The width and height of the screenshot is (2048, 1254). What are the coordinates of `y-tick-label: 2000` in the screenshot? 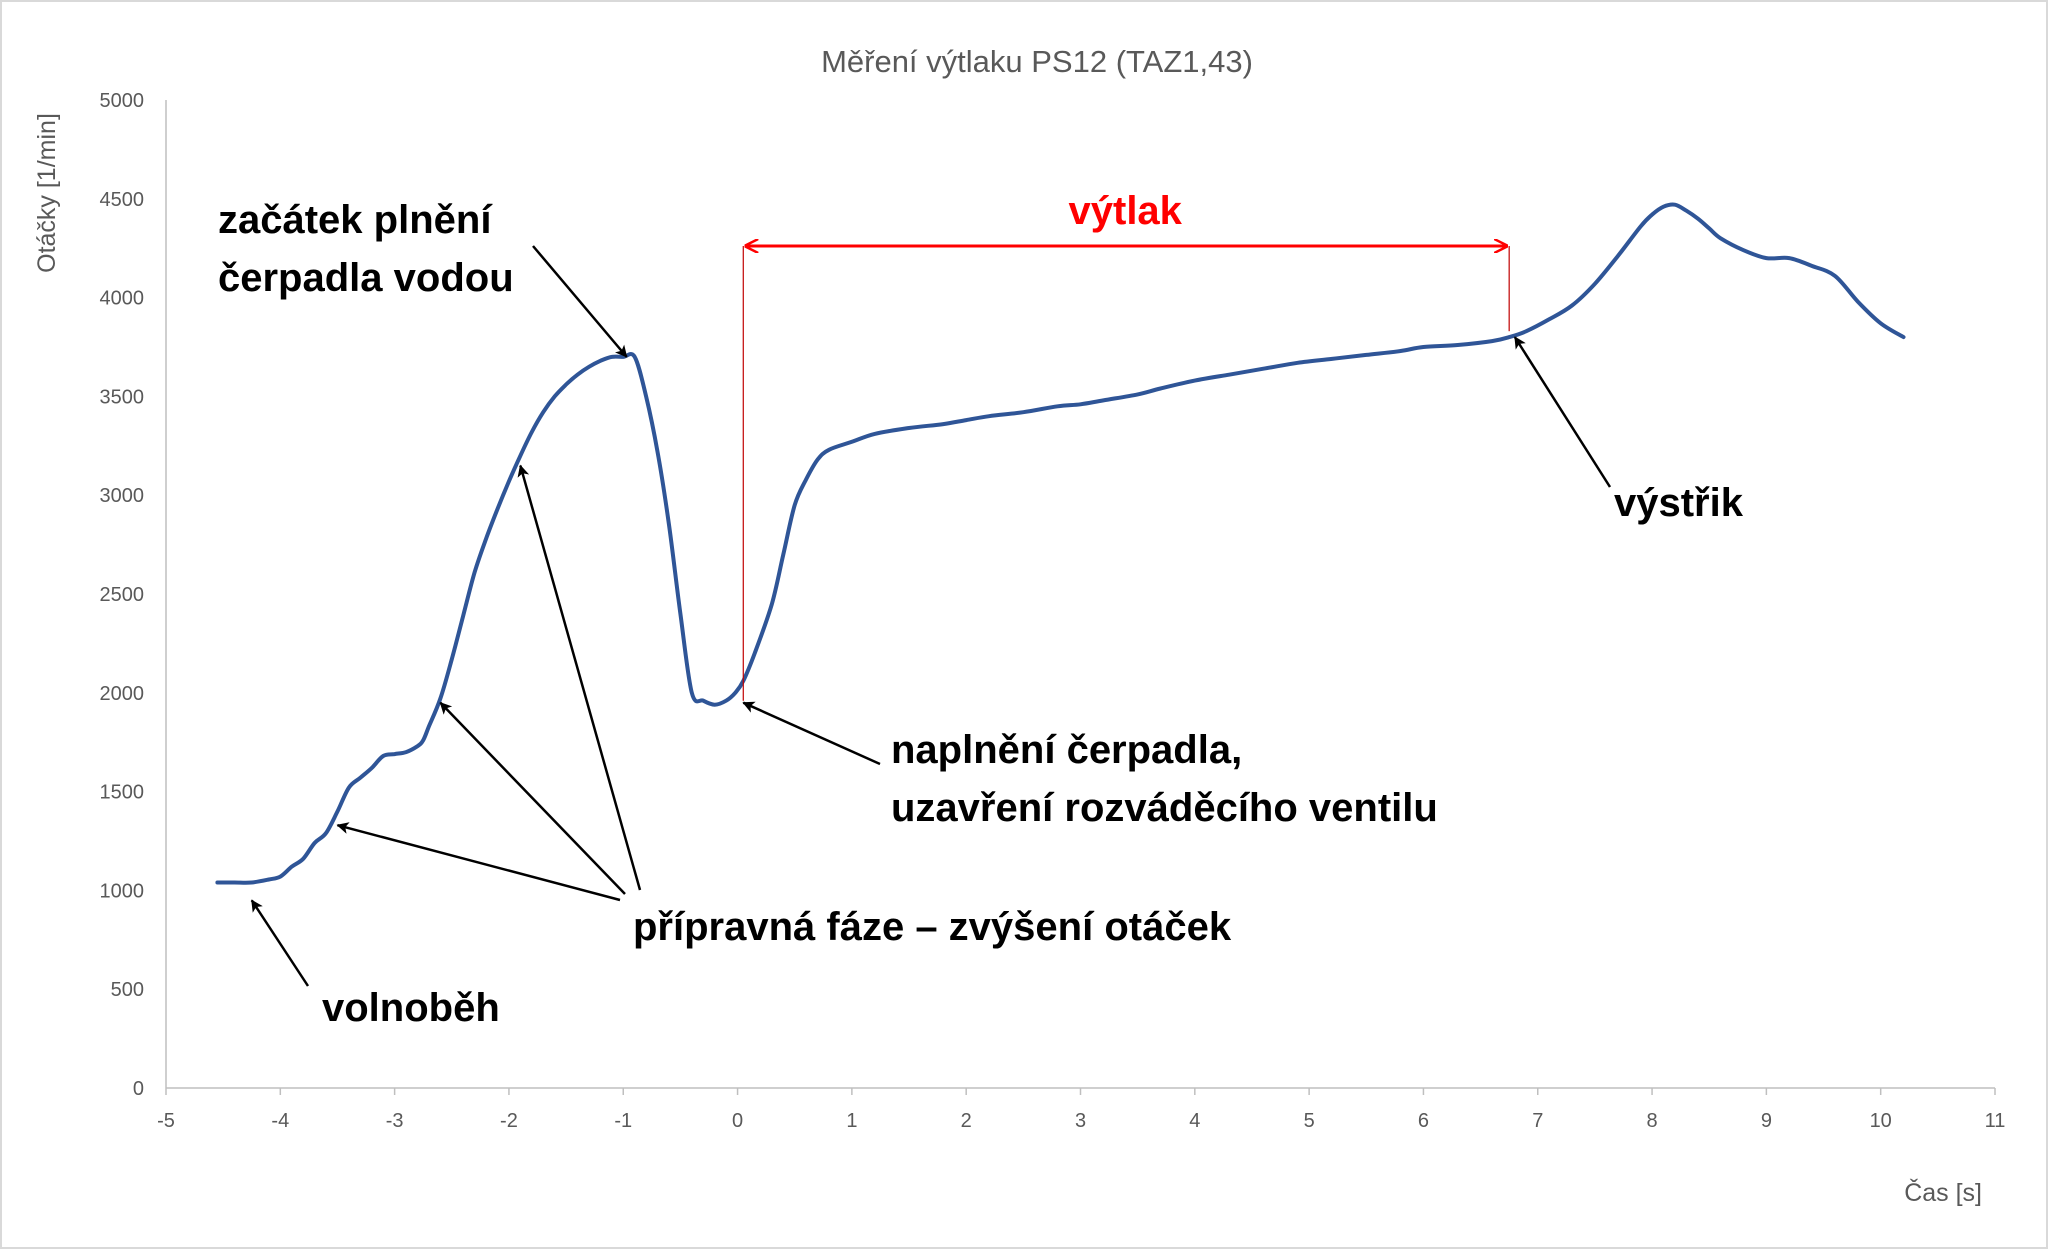 It's located at (122, 694).